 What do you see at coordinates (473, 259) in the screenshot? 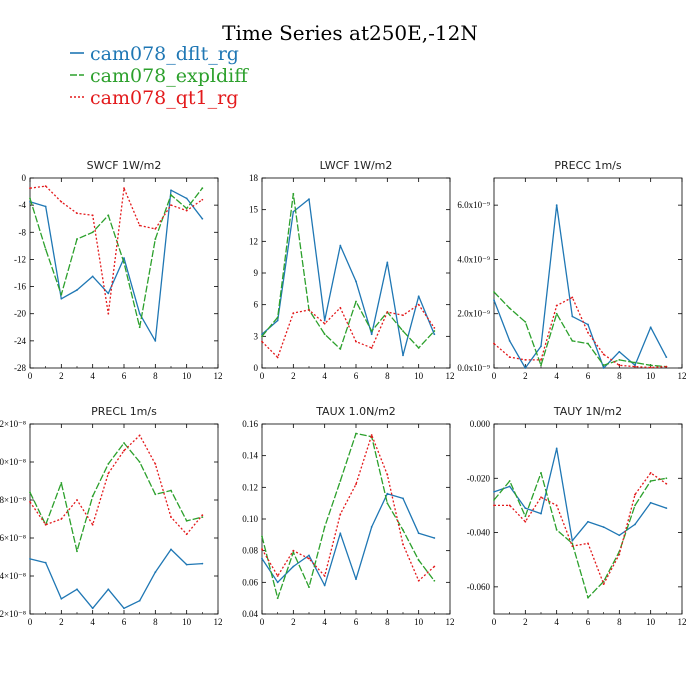
I see `y-tick-label: 4.0x10⁻⁹` at bounding box center [473, 259].